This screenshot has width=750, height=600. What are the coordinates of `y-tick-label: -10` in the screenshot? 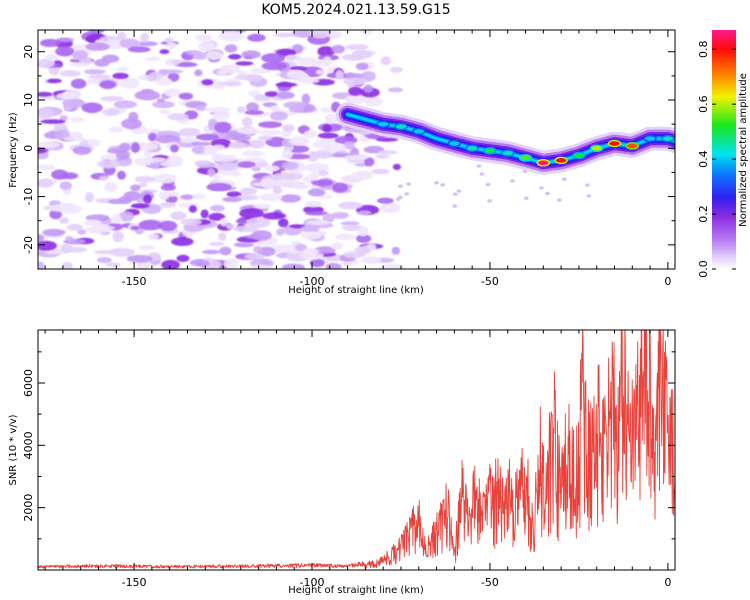 It's located at (28, 197).